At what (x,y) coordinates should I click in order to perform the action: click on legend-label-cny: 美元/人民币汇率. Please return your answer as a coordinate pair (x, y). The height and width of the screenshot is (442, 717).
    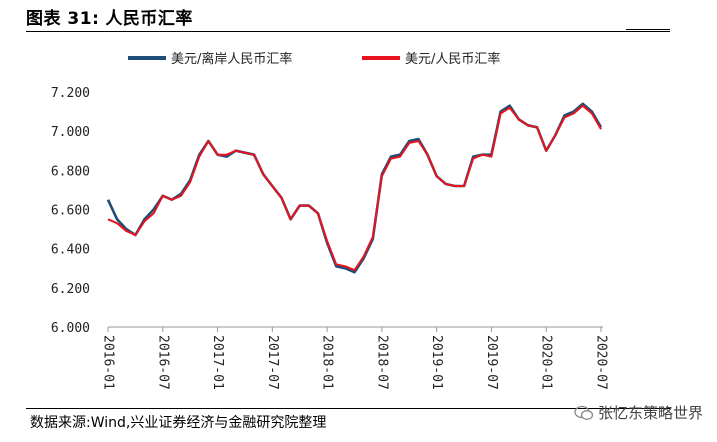
    Looking at the image, I should click on (452, 59).